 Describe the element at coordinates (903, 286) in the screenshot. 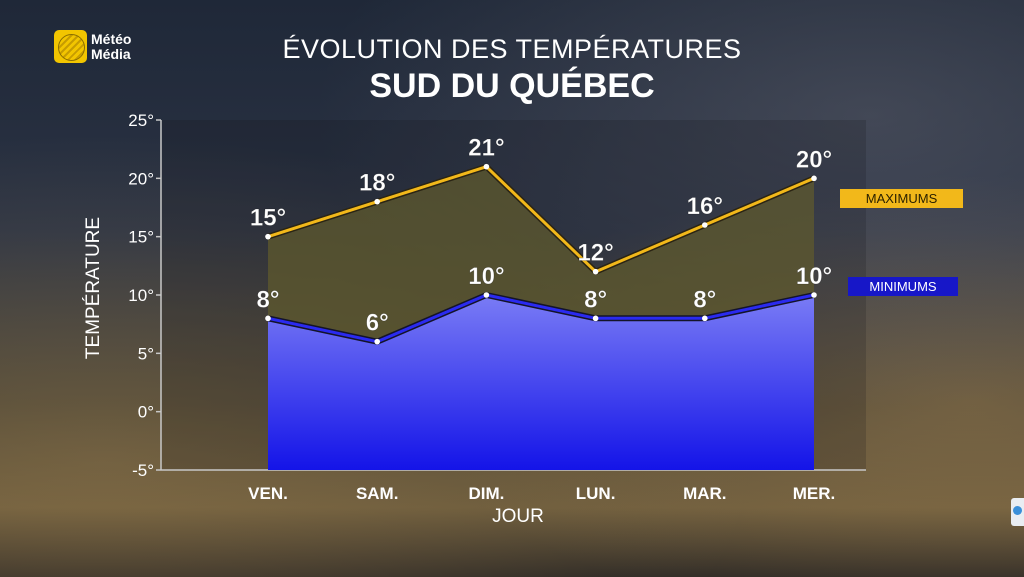

I see `legend-minimums: MINIMUMS` at that location.